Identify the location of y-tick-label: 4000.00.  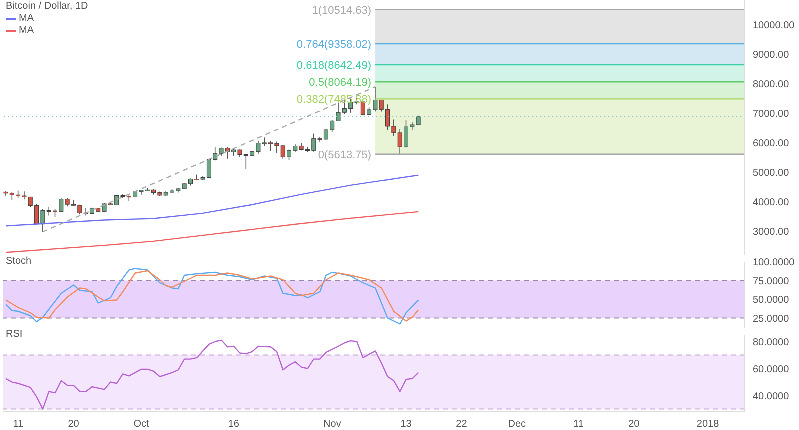
(771, 202).